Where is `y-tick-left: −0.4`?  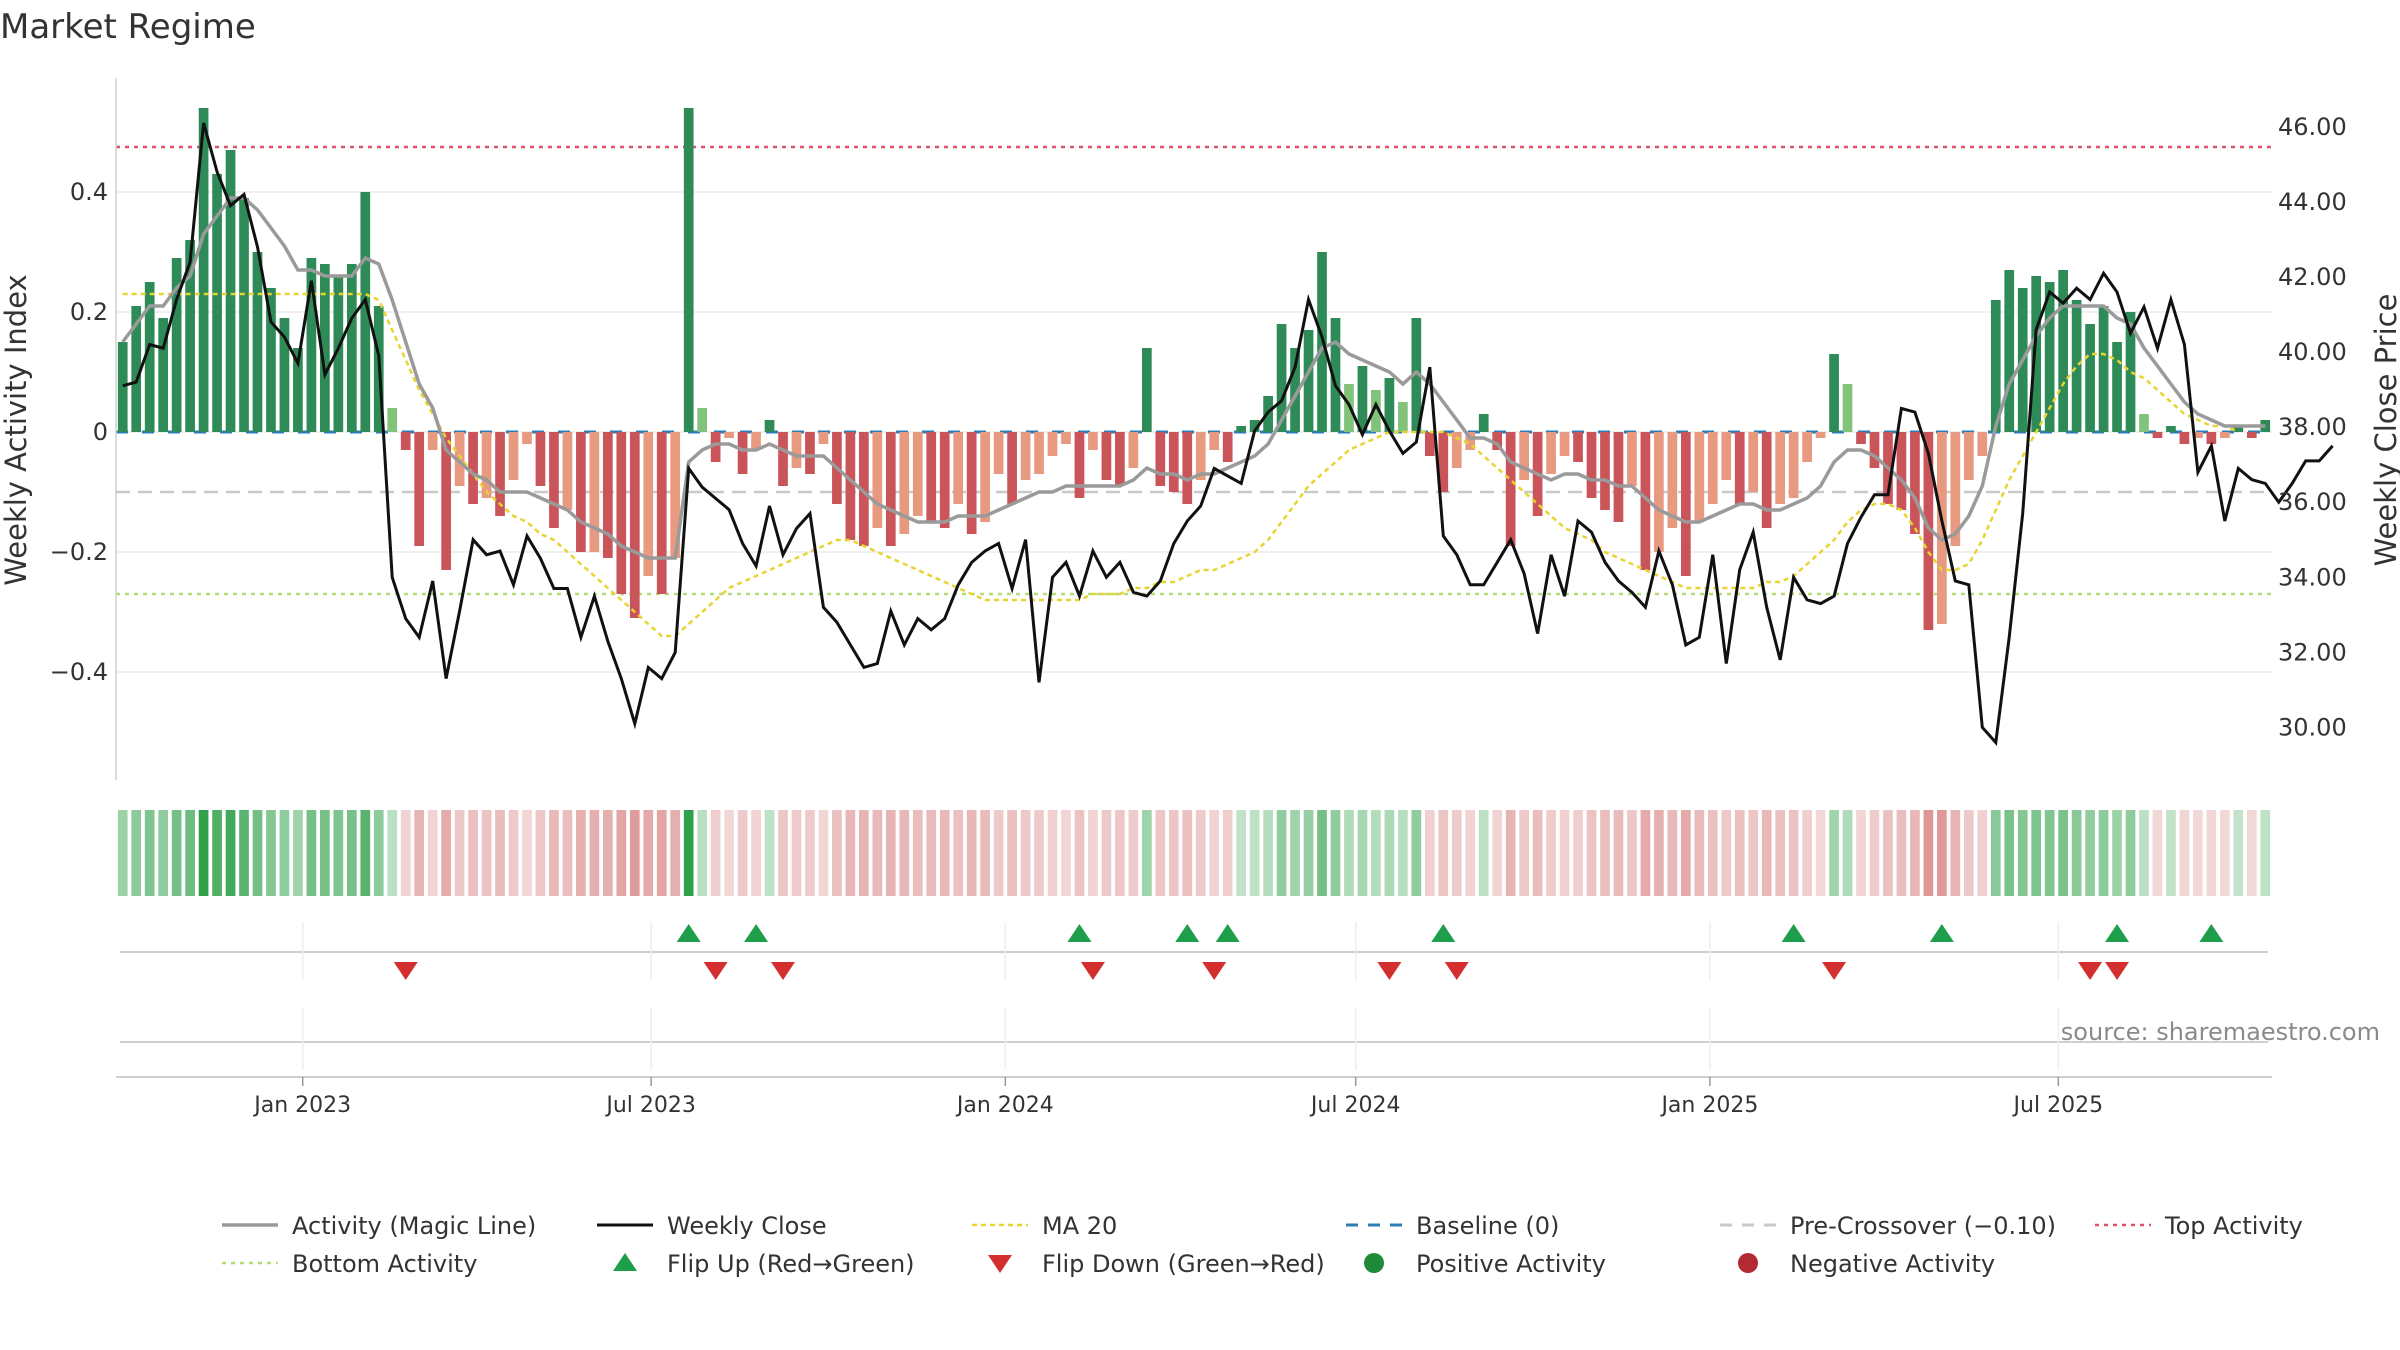 y-tick-left: −0.4 is located at coordinates (79, 672).